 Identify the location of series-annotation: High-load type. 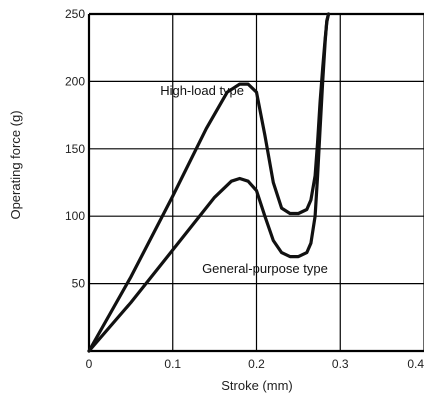
(202, 90).